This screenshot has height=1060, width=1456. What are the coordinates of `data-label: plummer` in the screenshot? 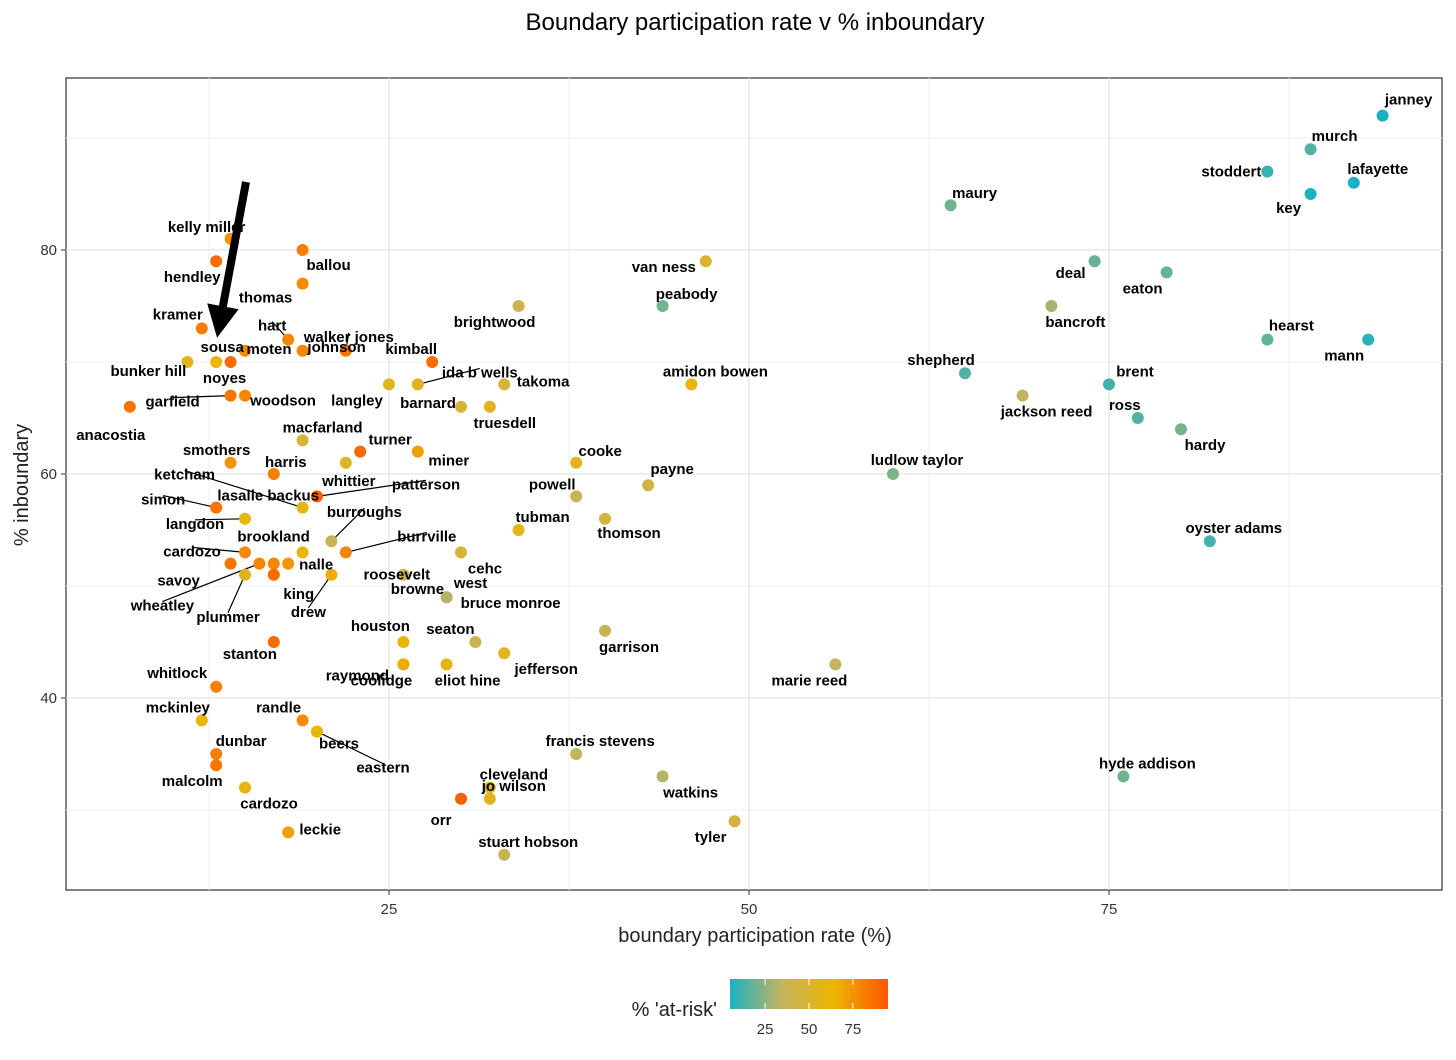 It's located at (228, 617).